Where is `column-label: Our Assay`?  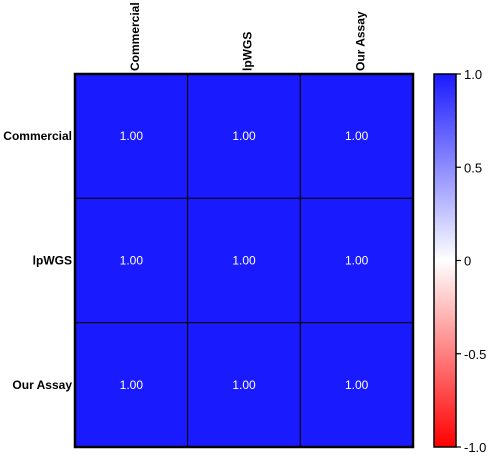 column-label: Our Assay is located at coordinates (360, 41).